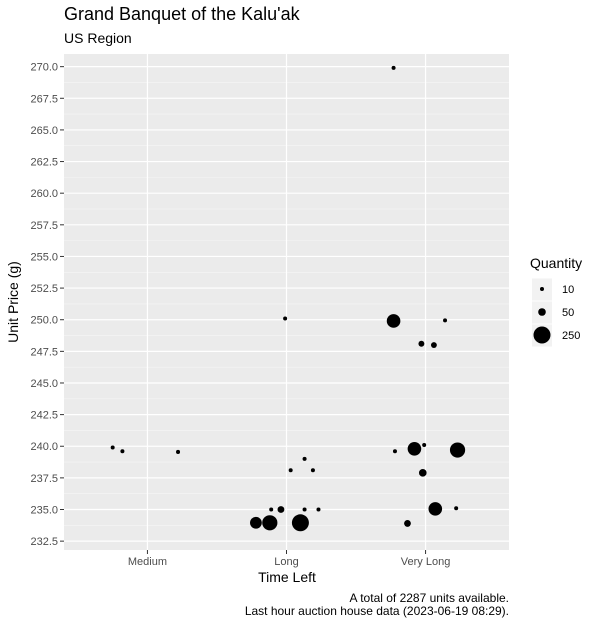 The image size is (600, 625). I want to click on y-tick-label: 235.0, so click(44, 511).